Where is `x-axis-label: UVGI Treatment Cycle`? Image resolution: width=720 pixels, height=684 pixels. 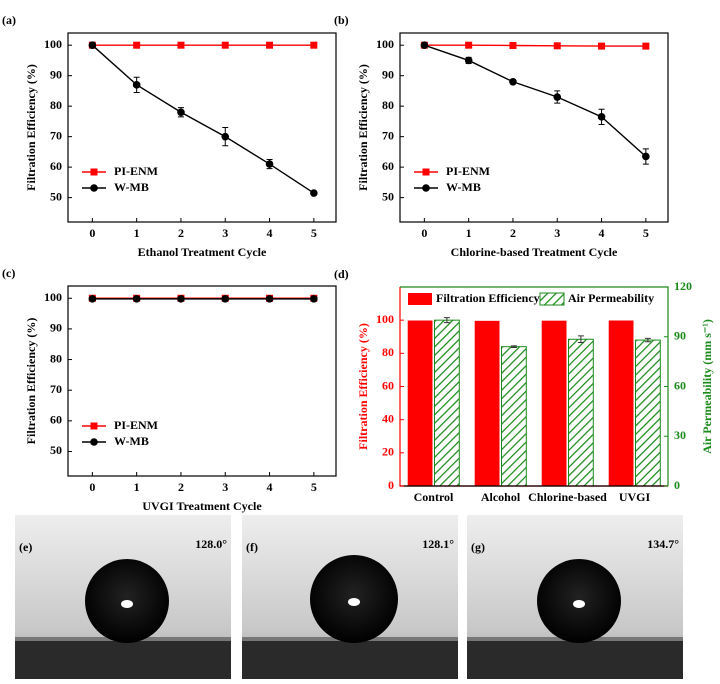 x-axis-label: UVGI Treatment Cycle is located at coordinates (202, 506).